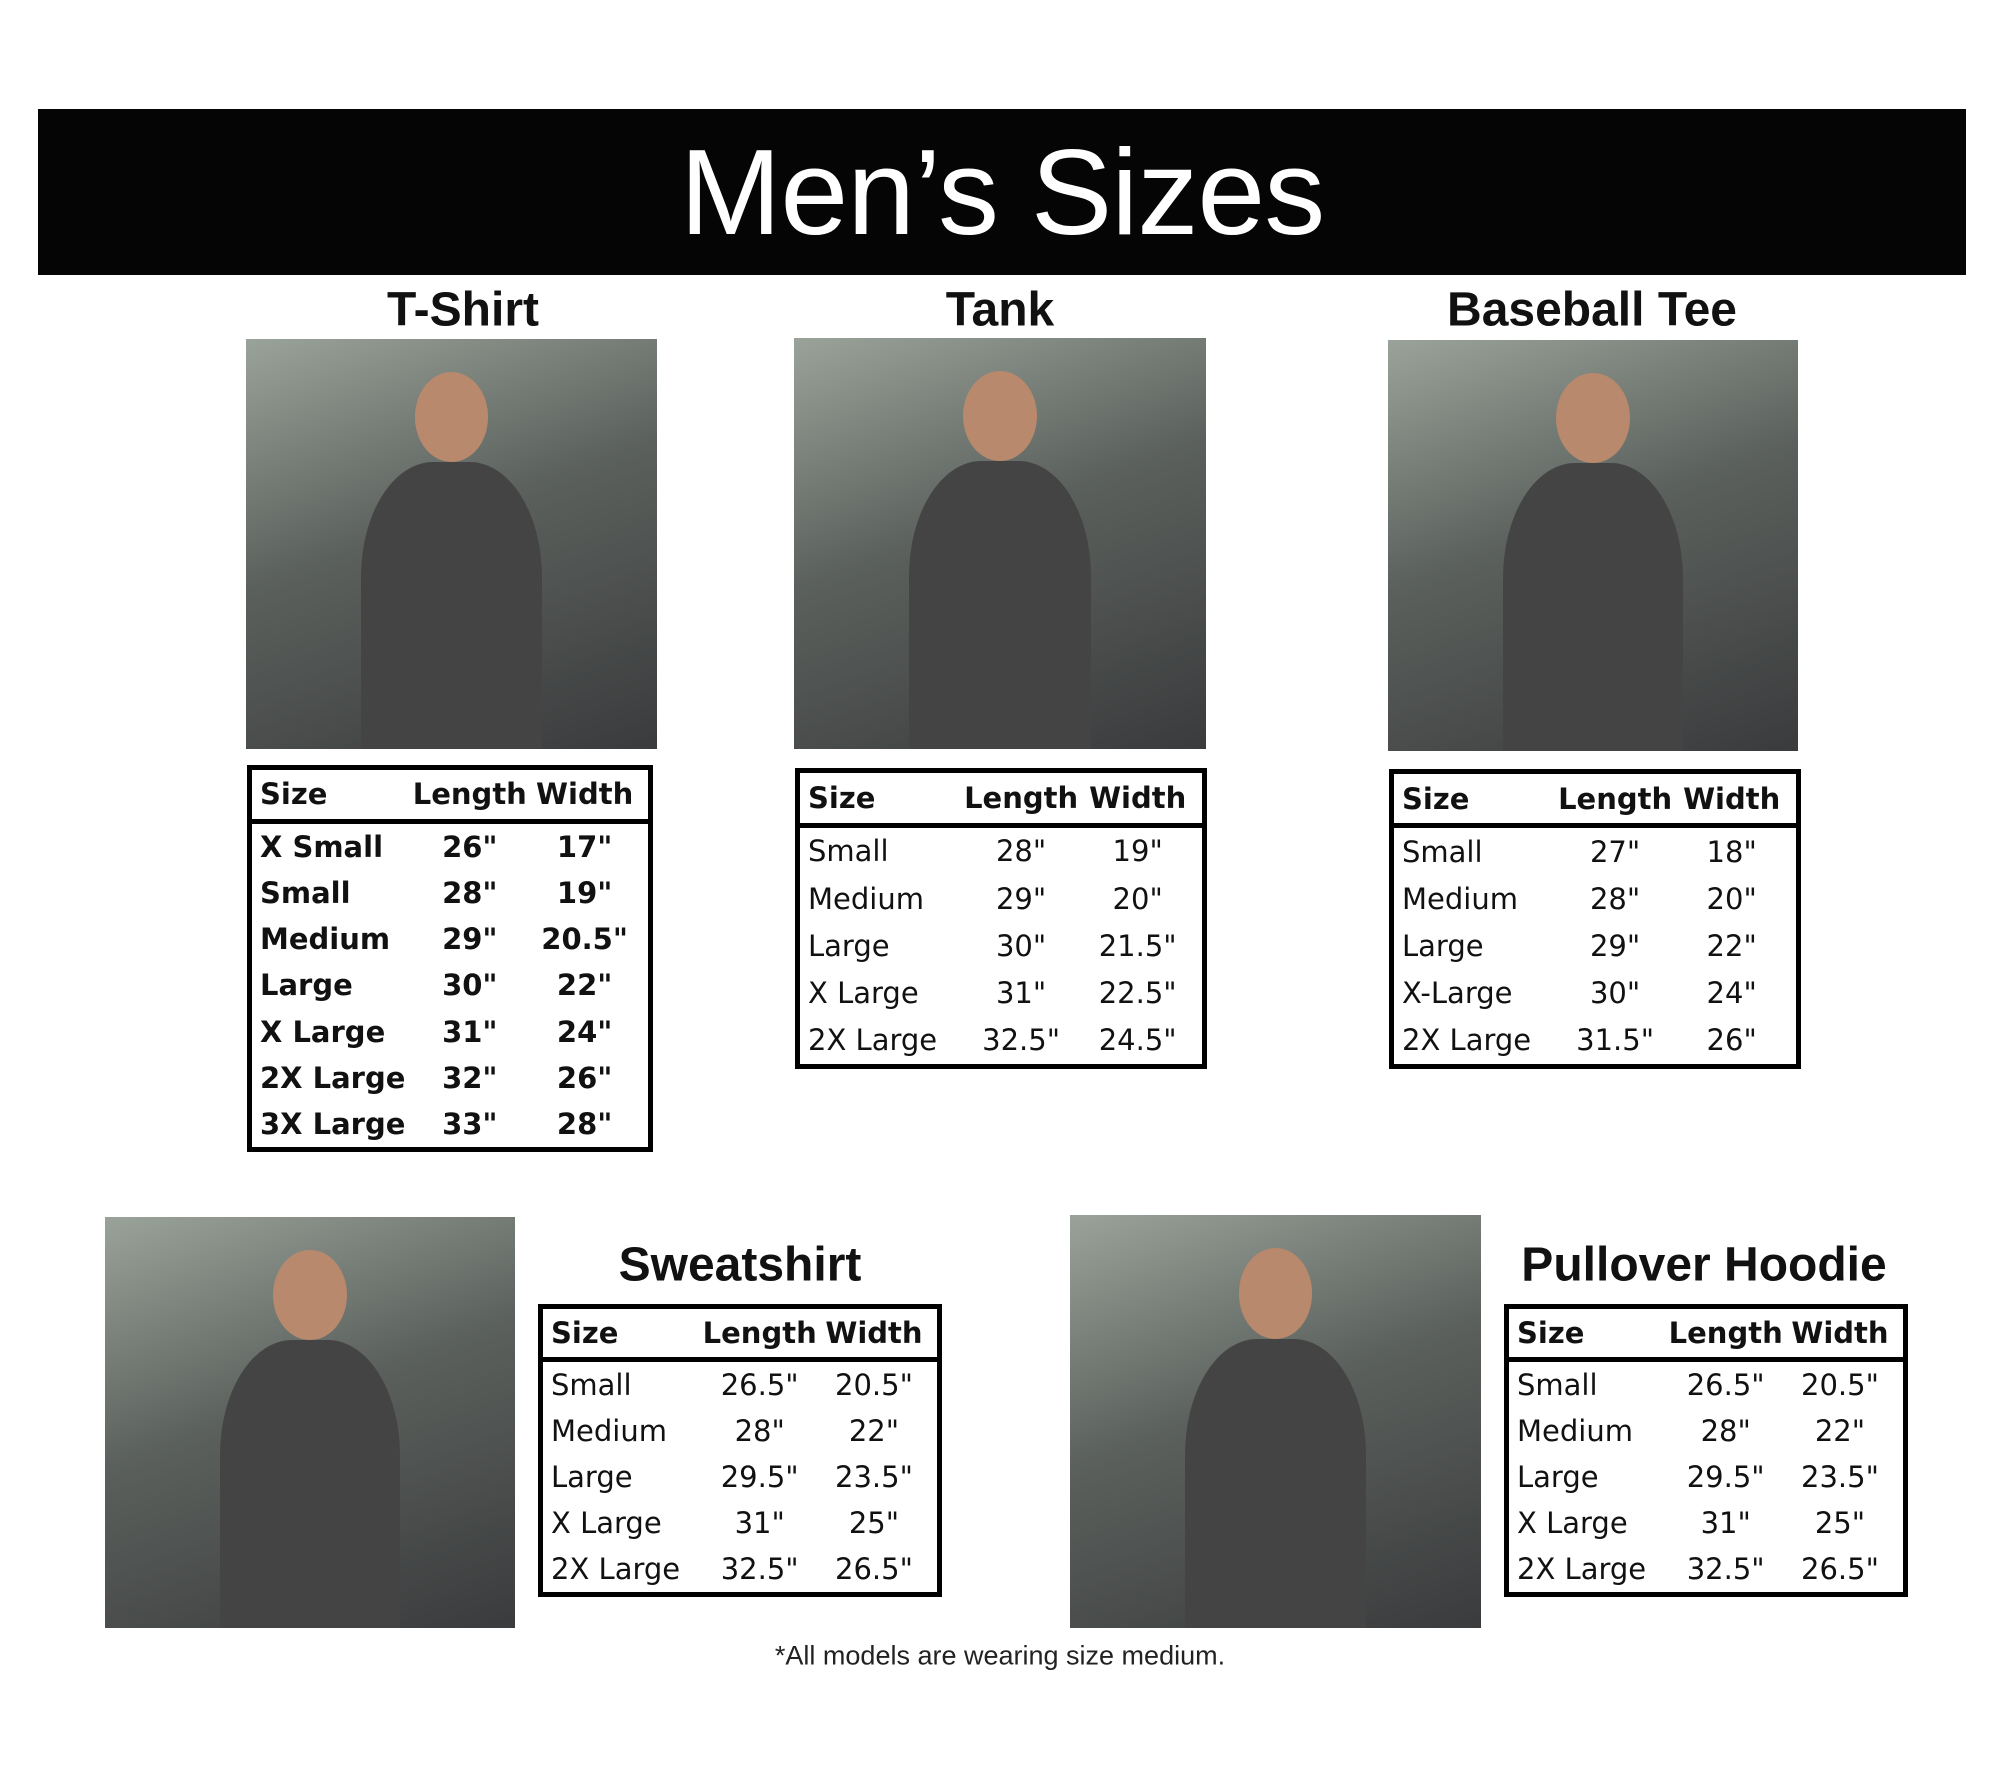  I want to click on table-row: Medium 29" 20", so click(1001, 898).